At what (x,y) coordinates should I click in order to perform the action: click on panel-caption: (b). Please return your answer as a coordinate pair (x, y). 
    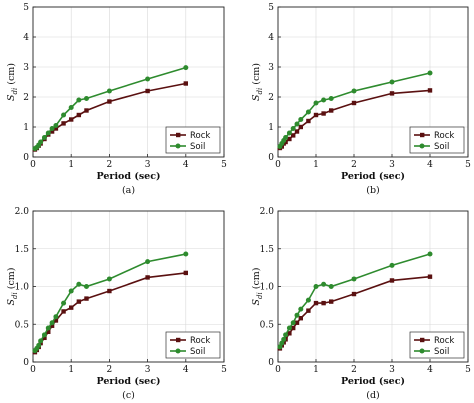
    Looking at the image, I should click on (373, 190).